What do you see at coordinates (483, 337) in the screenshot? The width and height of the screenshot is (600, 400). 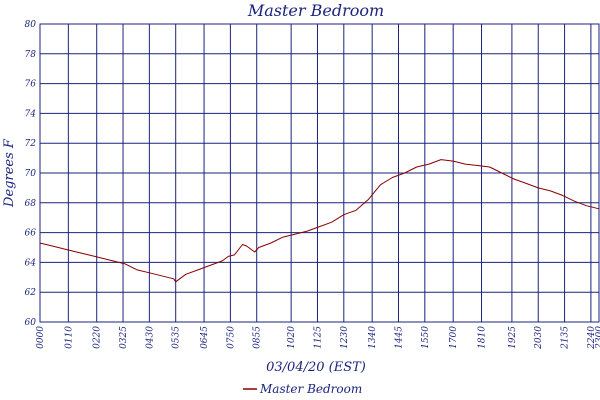 I see `x-tick-label: 1810` at bounding box center [483, 337].